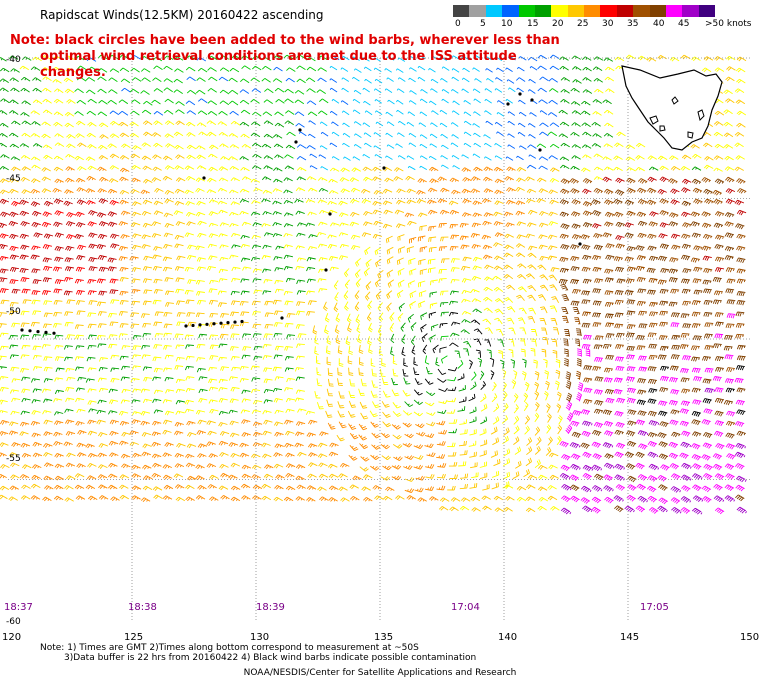 The height and width of the screenshot is (688, 760). Describe the element at coordinates (282, 318) in the screenshot. I see `contamination-circle` at that location.